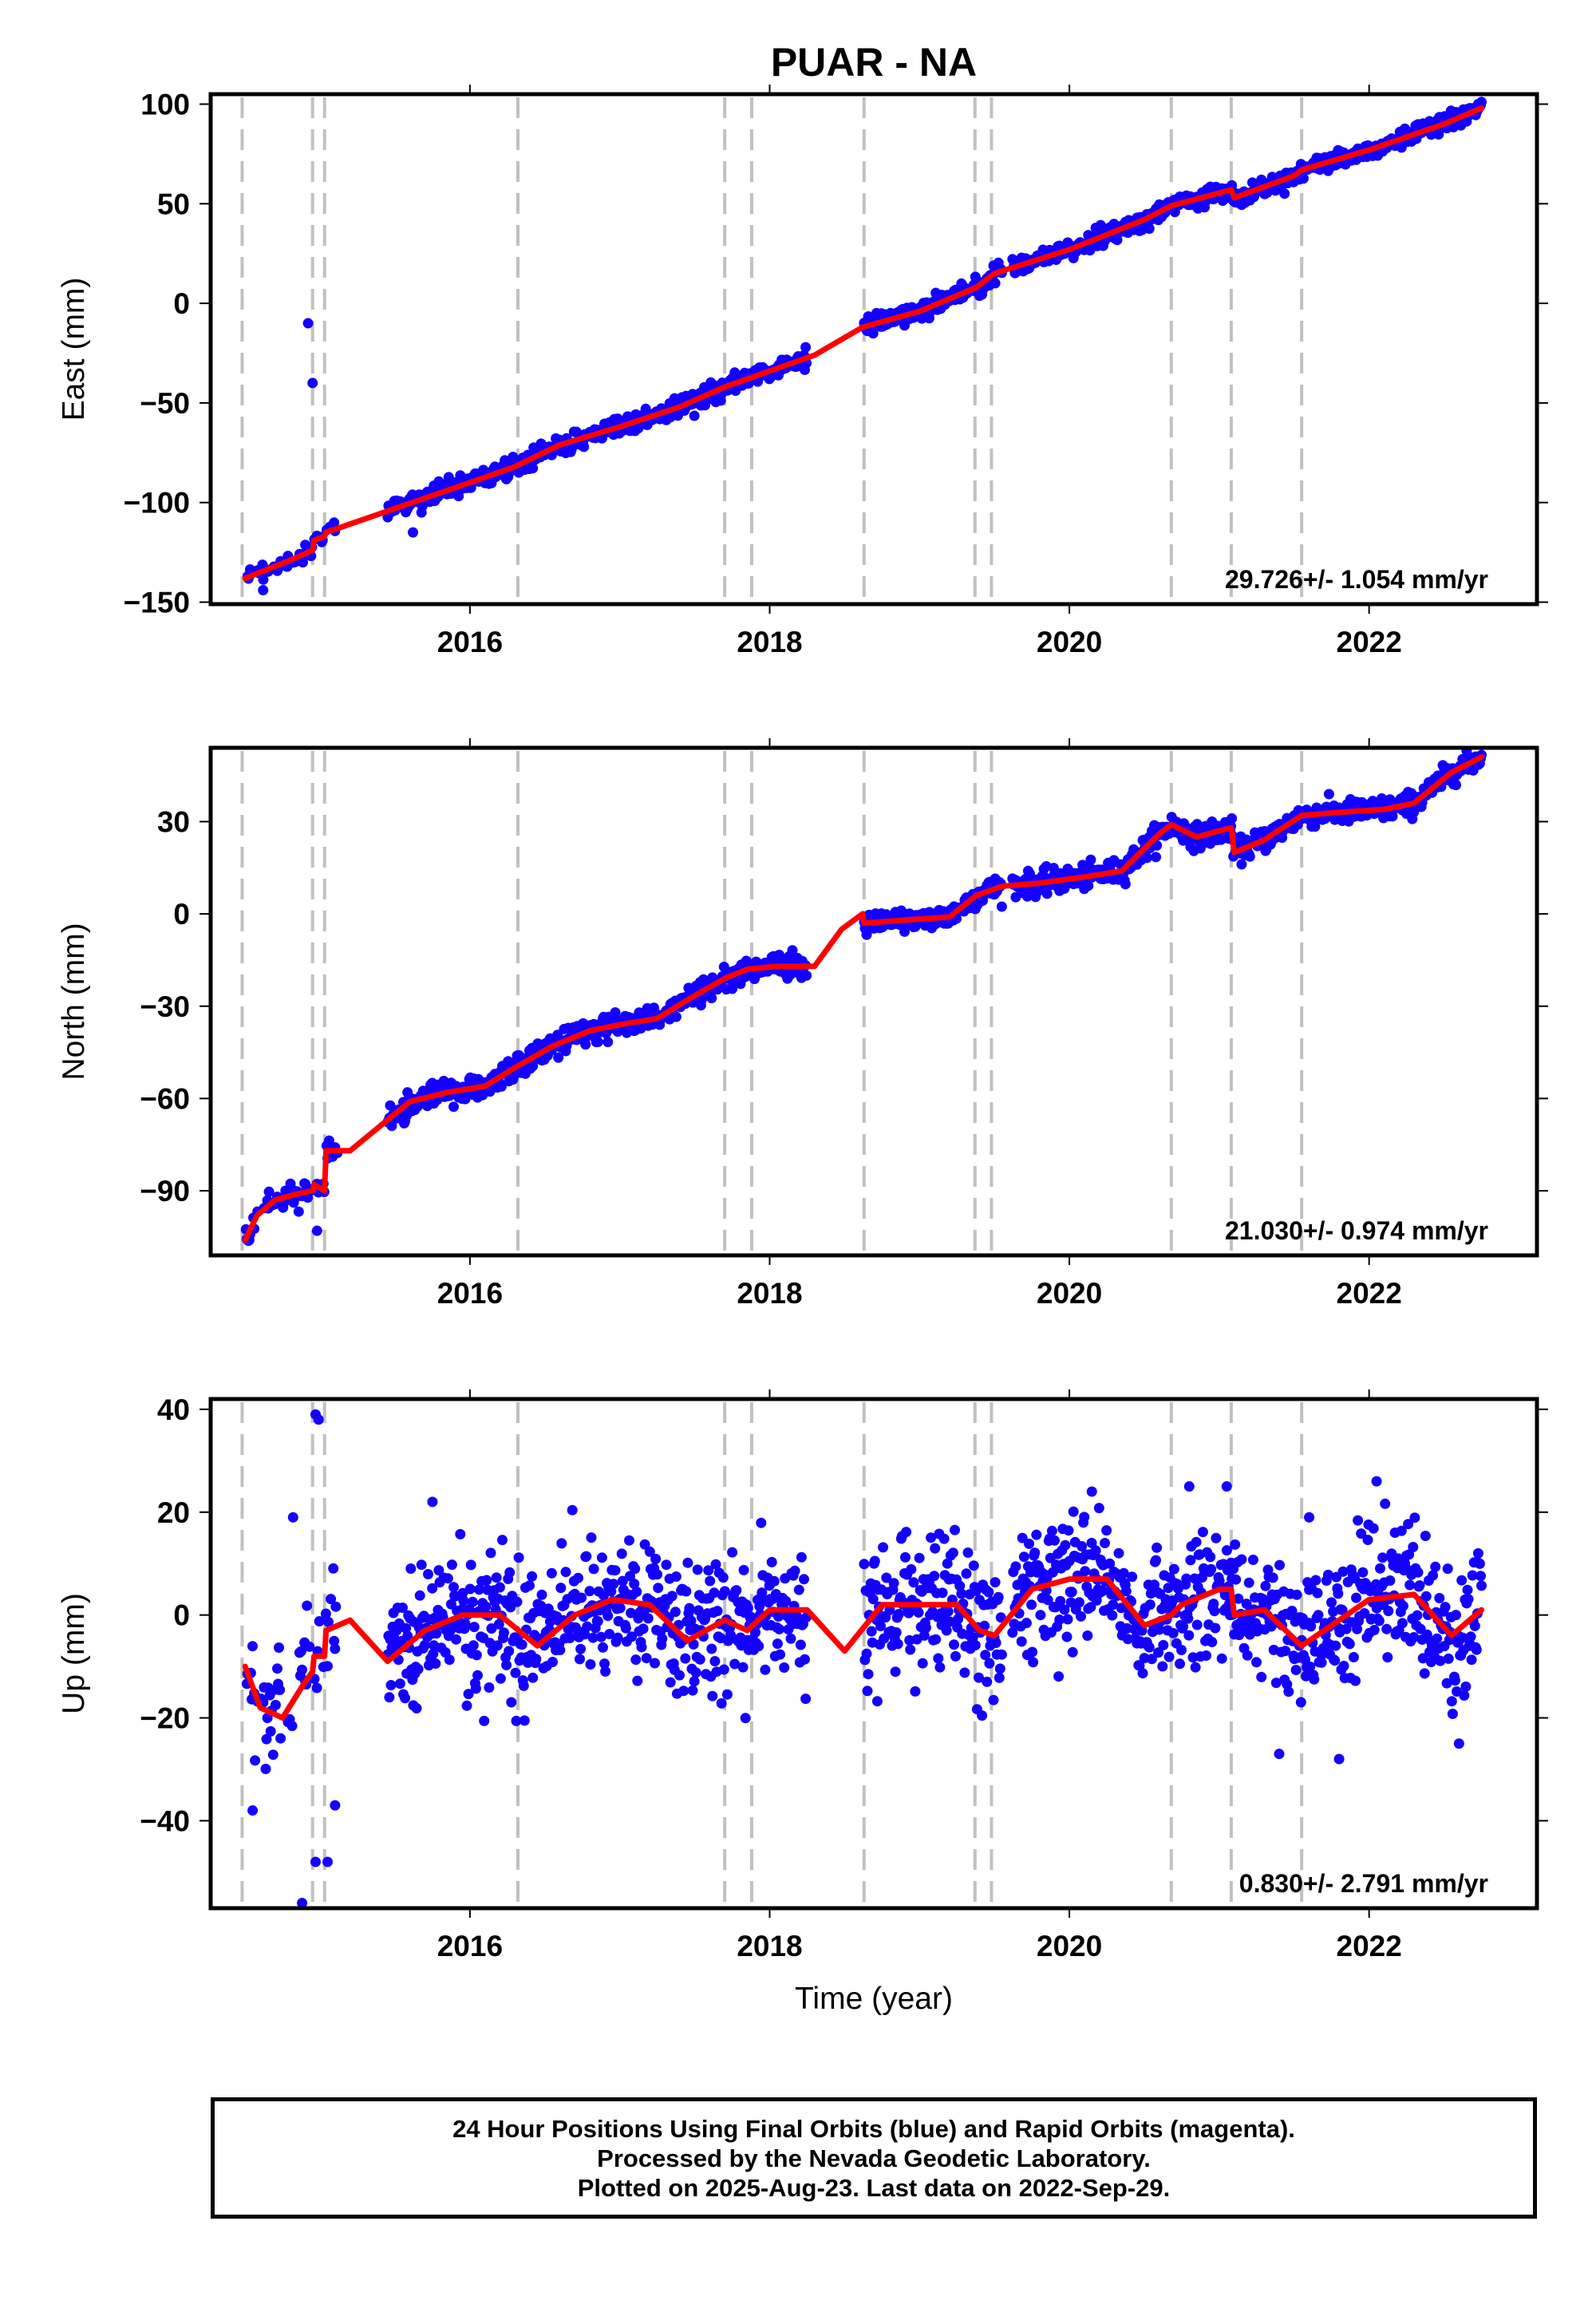 Image resolution: width=1596 pixels, height=2316 pixels. Describe the element at coordinates (874, 62) in the screenshot. I see `chart-title: PUAR - NA` at that location.